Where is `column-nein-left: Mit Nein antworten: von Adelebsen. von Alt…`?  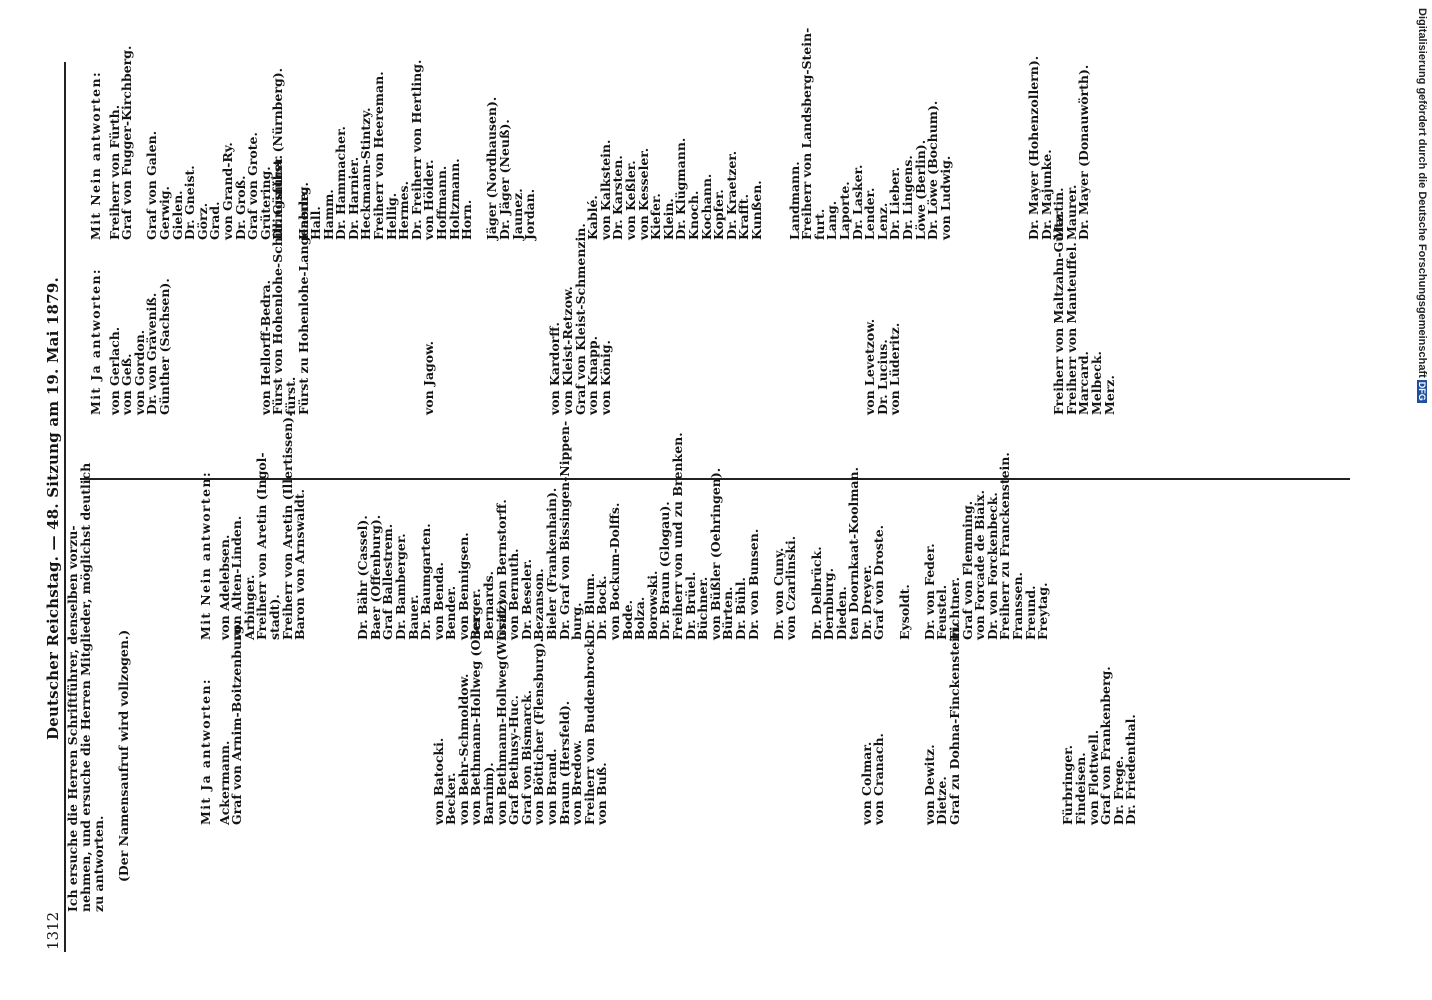
column-nein-left: Mit Nein antworten: von Adelebsen. von Alt… is located at coordinates (624, 526).